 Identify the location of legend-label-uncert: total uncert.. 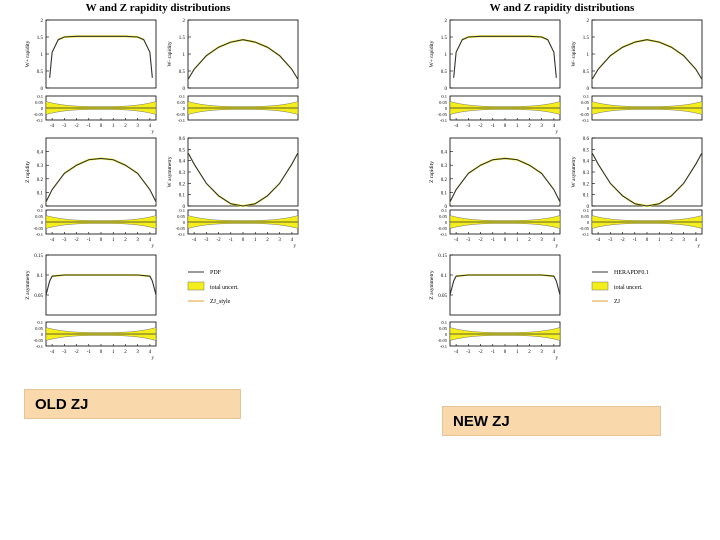
(224, 288).